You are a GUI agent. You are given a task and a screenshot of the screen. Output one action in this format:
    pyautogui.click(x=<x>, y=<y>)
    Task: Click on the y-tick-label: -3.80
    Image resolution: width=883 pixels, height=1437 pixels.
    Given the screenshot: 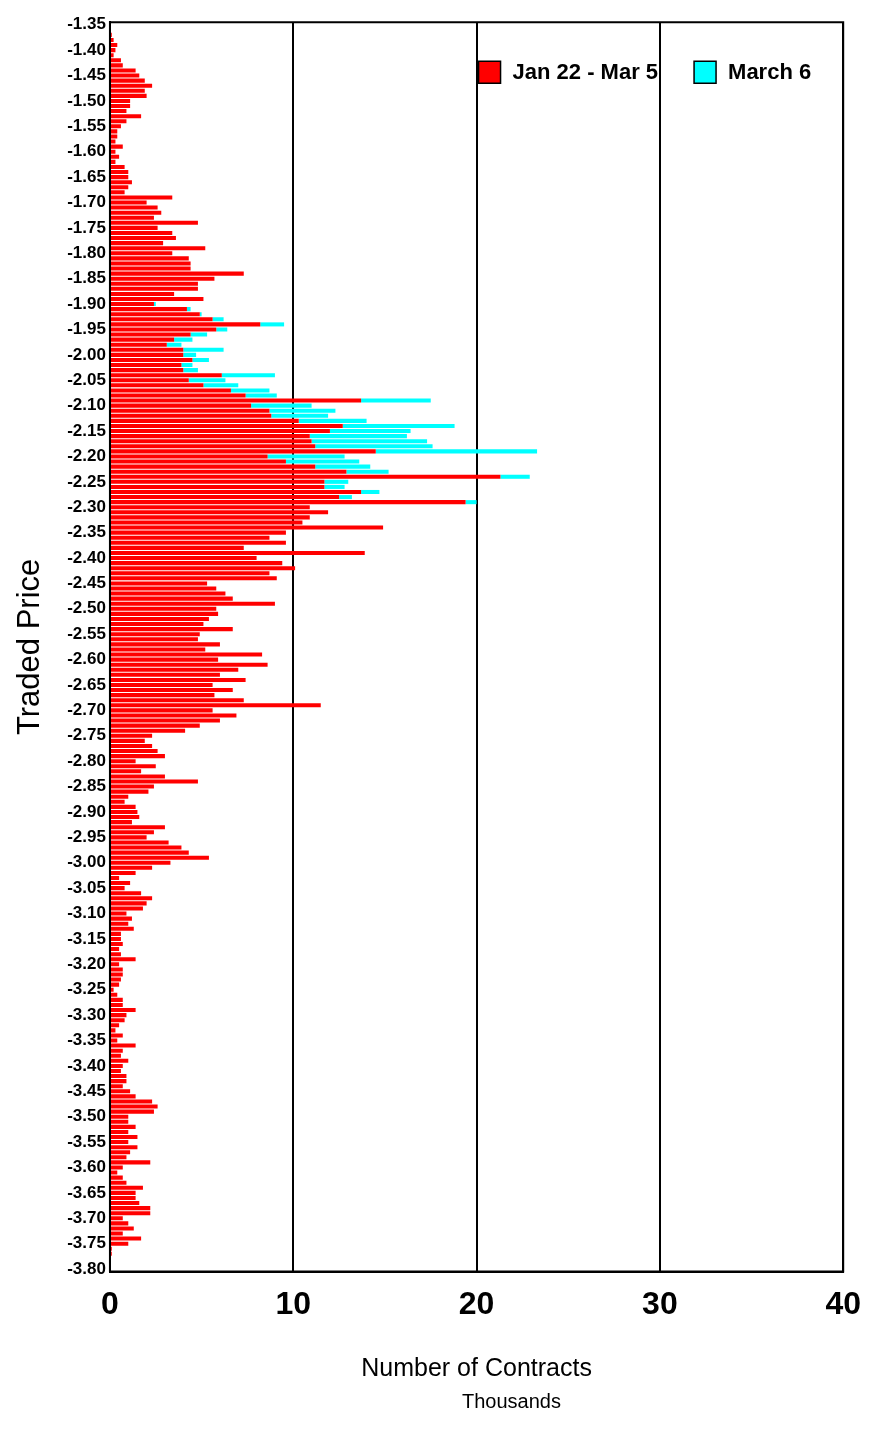 What is the action you would take?
    pyautogui.click(x=86, y=1268)
    